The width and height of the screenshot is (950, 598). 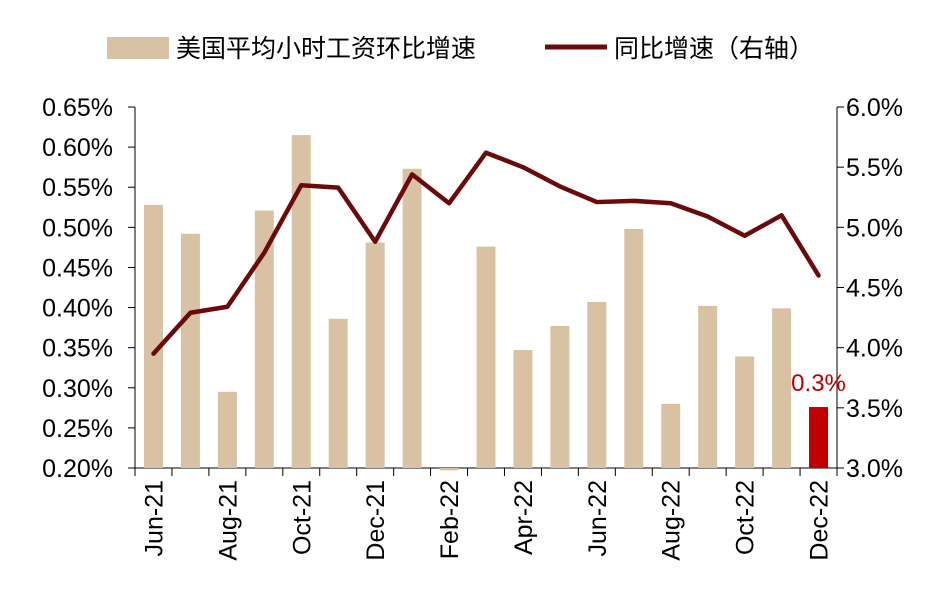 I want to click on left-tick-label: 0.20%, so click(x=77, y=469).